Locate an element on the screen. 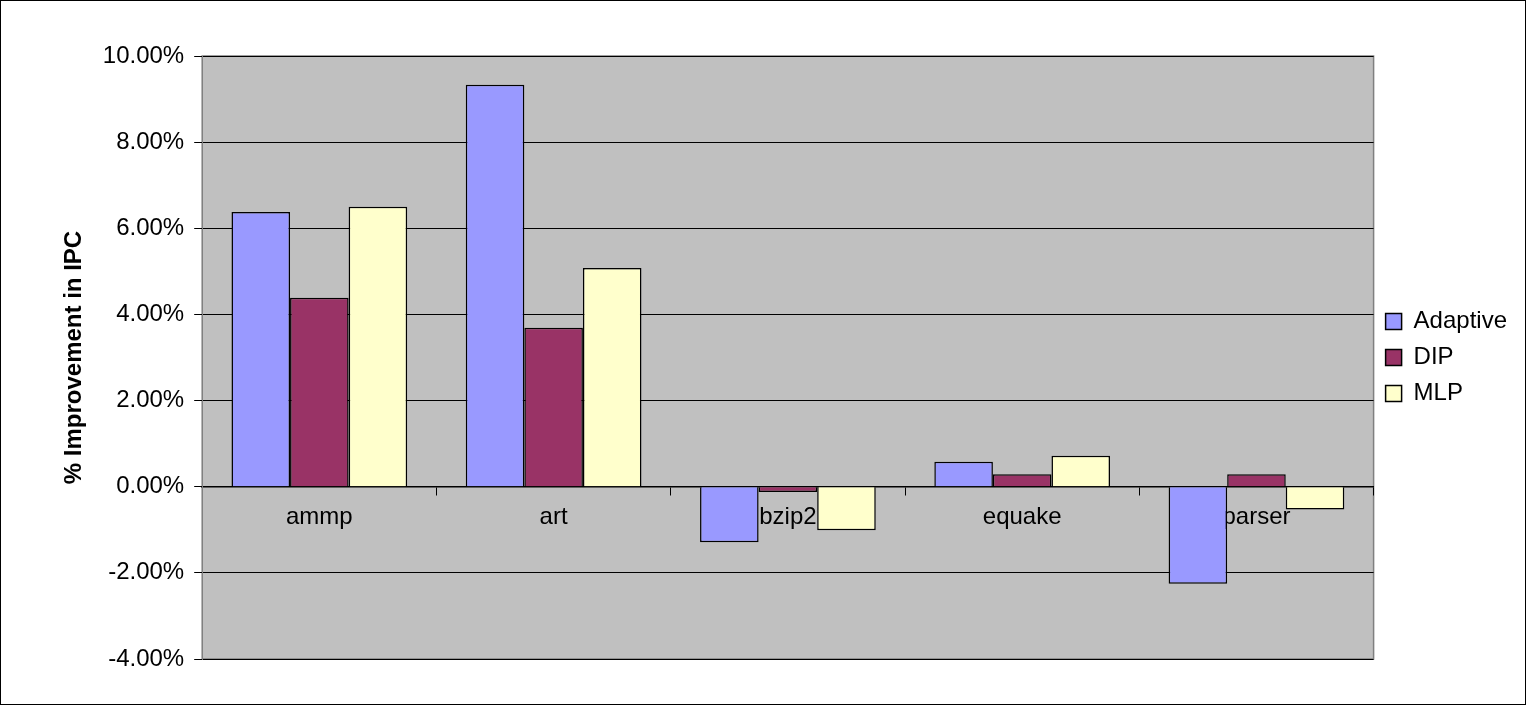 This screenshot has height=705, width=1526. y-tick-label: 0.00% is located at coordinates (150, 485).